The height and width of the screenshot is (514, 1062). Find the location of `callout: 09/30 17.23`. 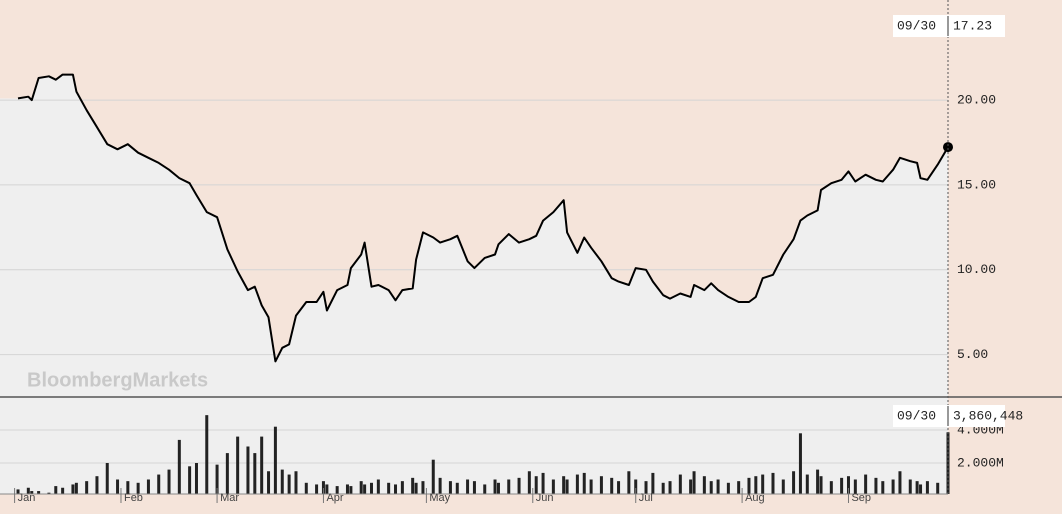

callout: 09/30 17.23 is located at coordinates (949, 26).